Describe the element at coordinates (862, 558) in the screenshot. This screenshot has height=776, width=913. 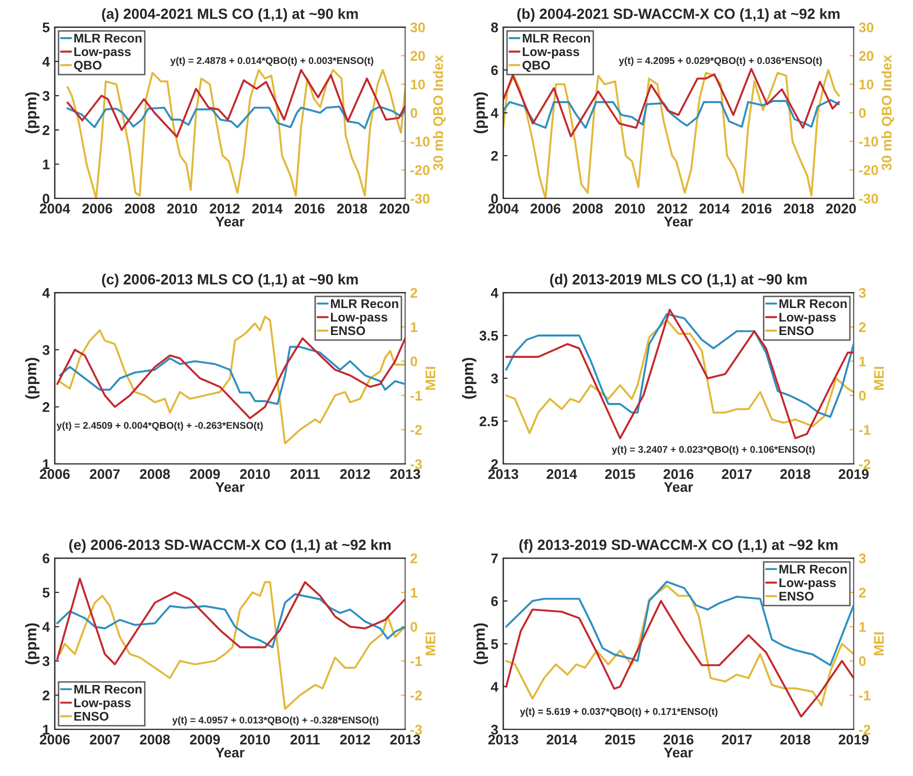
I see `y2-tick-label: 3` at that location.